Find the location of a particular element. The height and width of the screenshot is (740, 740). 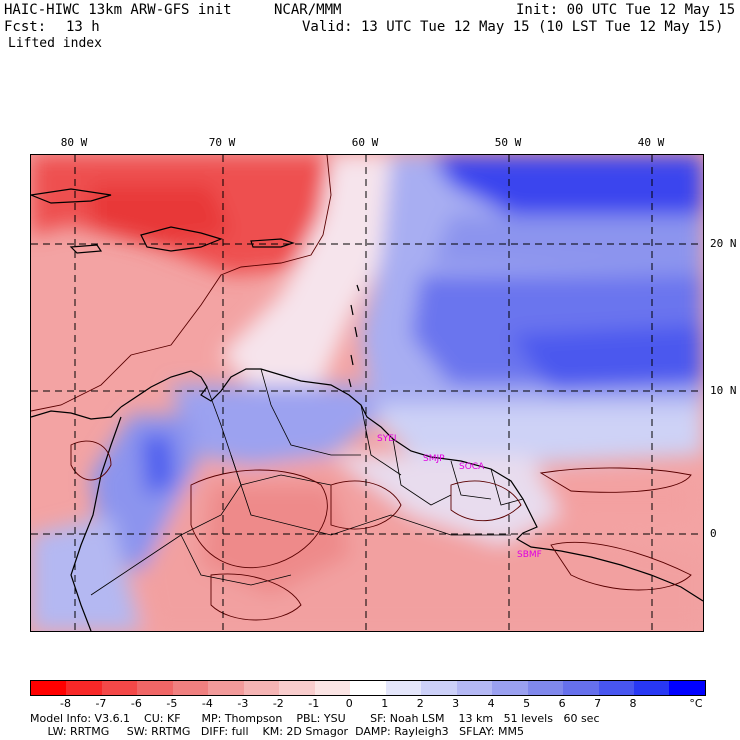

model-title: HAIC-HIWC 13km ARW-GFS init is located at coordinates (118, 10).